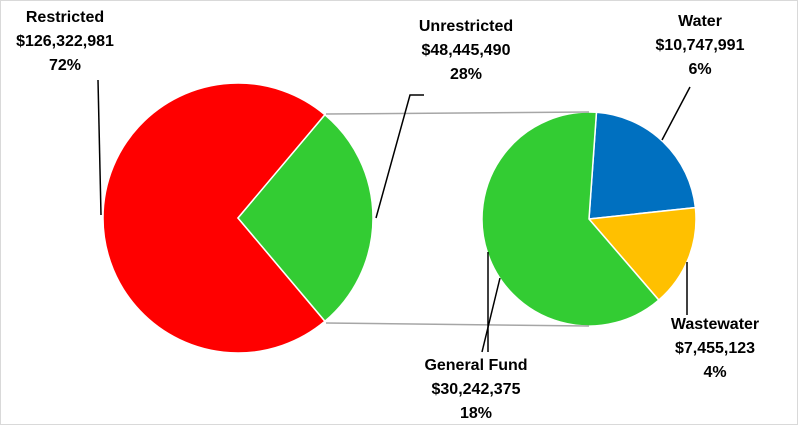 The height and width of the screenshot is (425, 798). Describe the element at coordinates (466, 74) in the screenshot. I see `slice-percent: 28%` at that location.